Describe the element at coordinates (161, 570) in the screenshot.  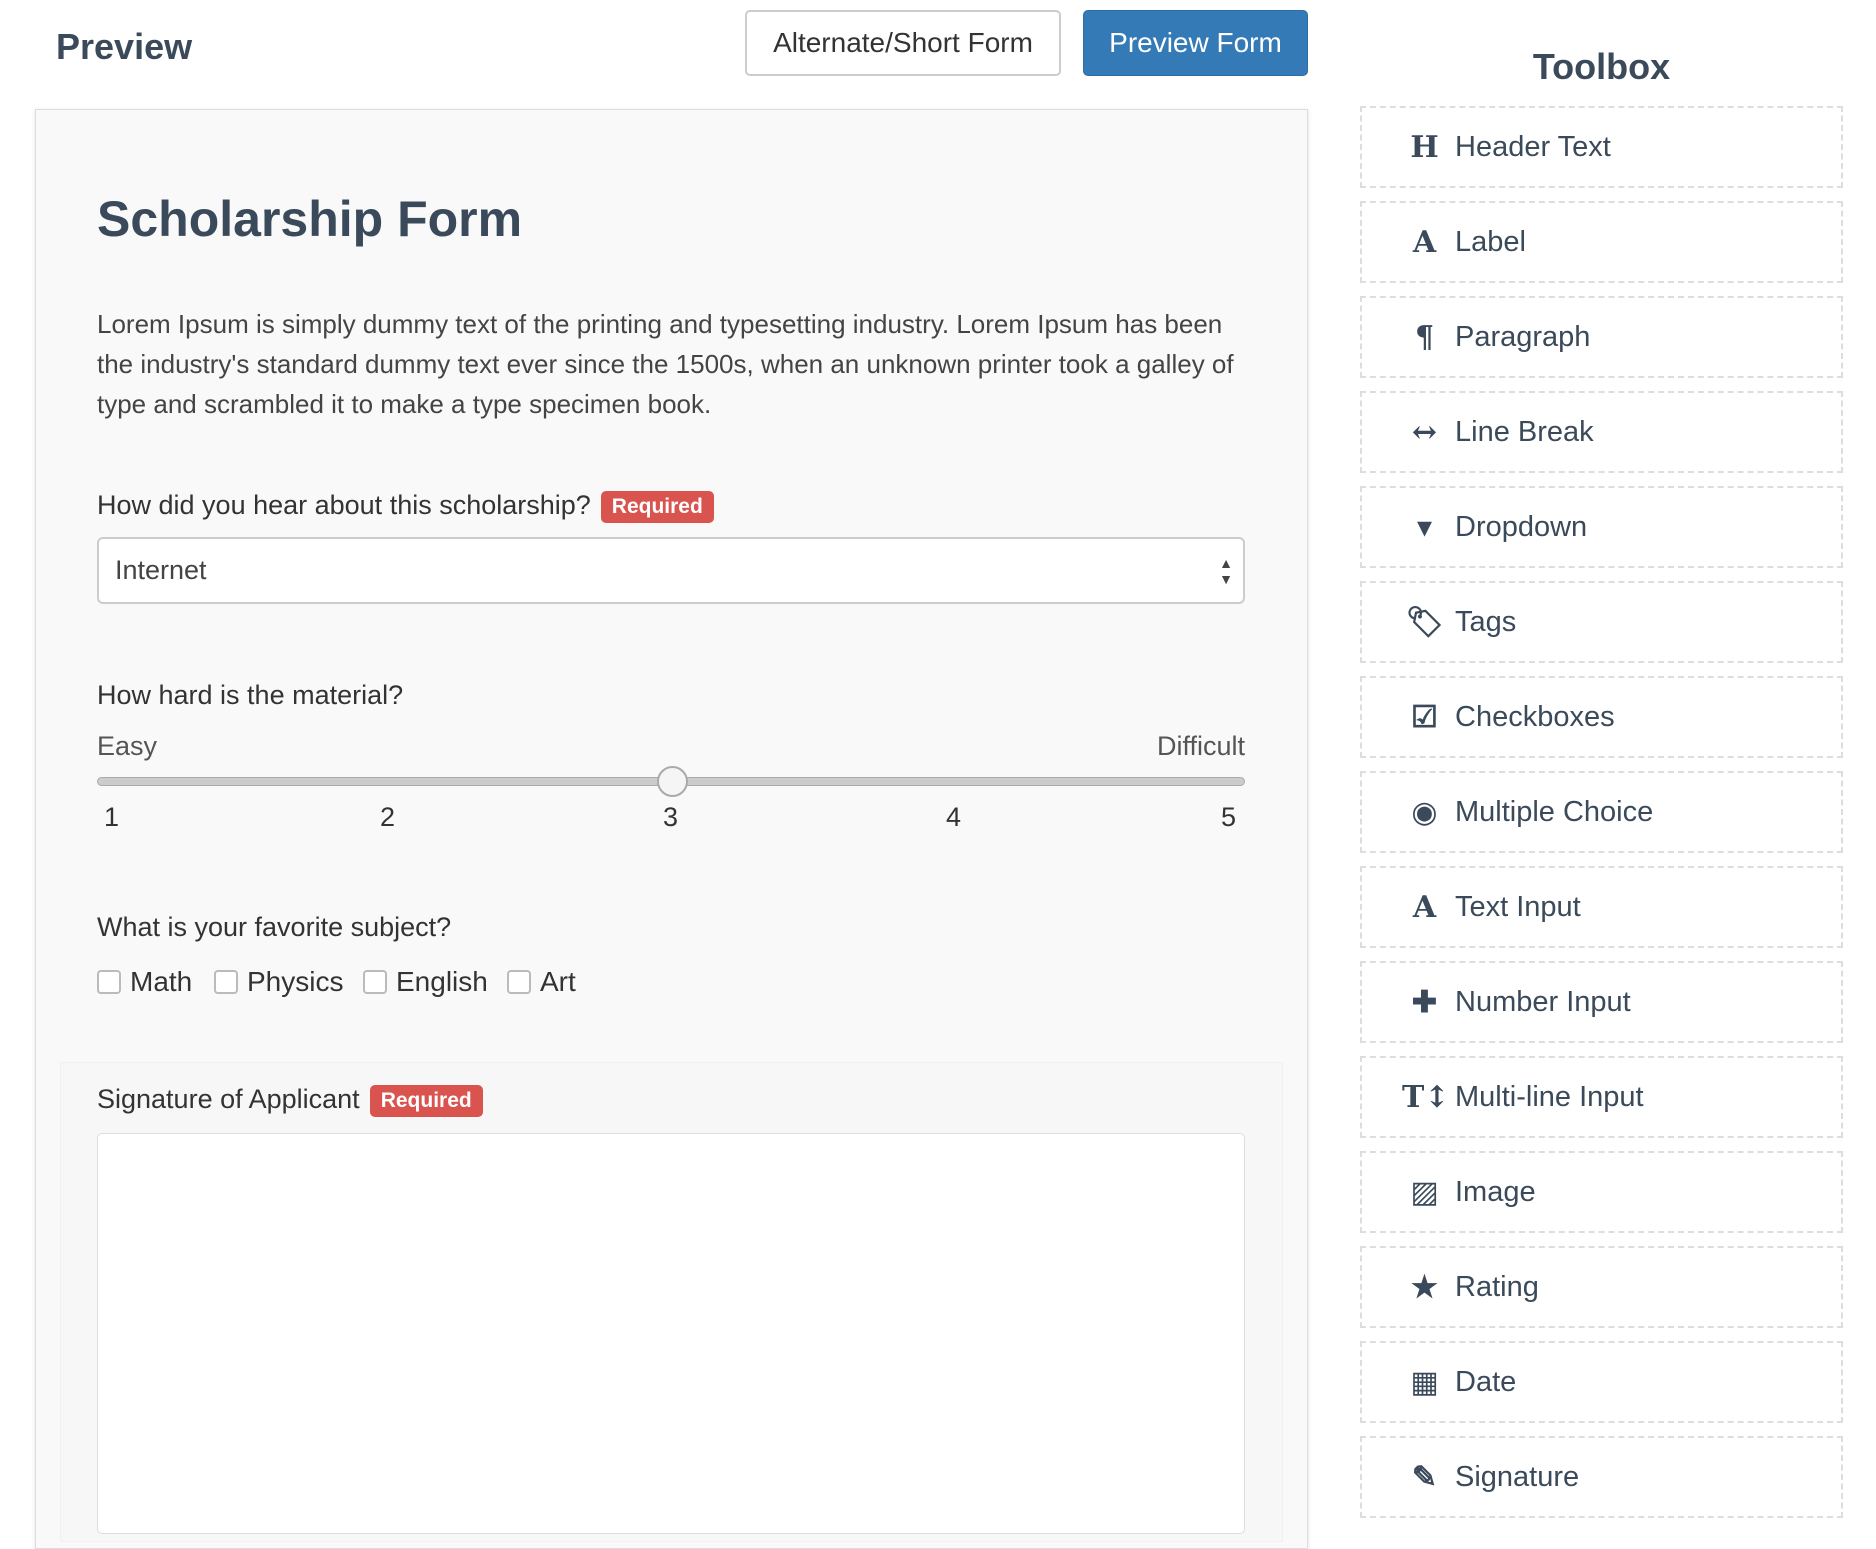
I see `select-value: Internet` at that location.